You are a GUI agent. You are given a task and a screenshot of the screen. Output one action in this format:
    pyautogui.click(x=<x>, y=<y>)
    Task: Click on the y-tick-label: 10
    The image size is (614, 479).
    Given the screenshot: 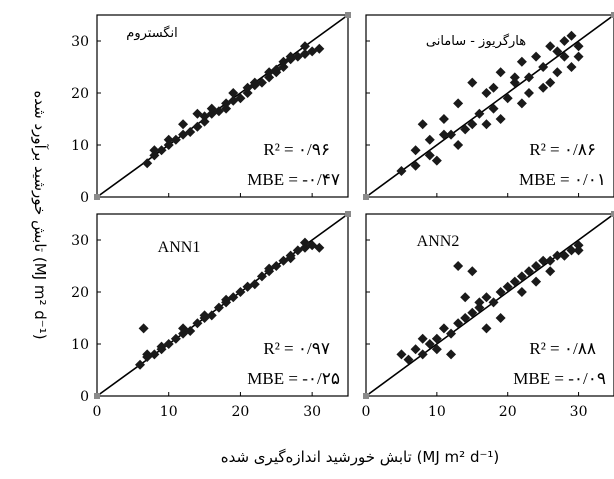 What is the action you would take?
    pyautogui.click(x=80, y=345)
    